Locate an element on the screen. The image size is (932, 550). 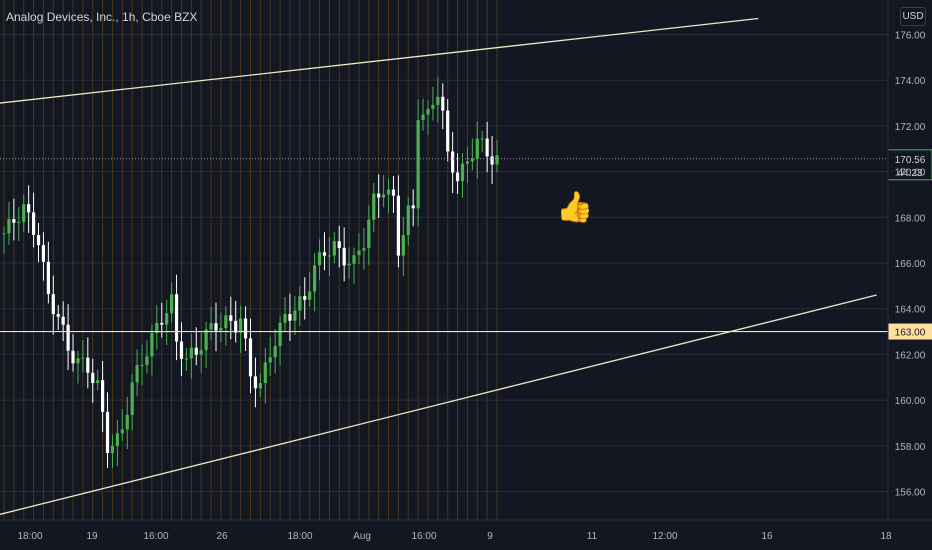
level-label: 163.00 is located at coordinates (910, 333).